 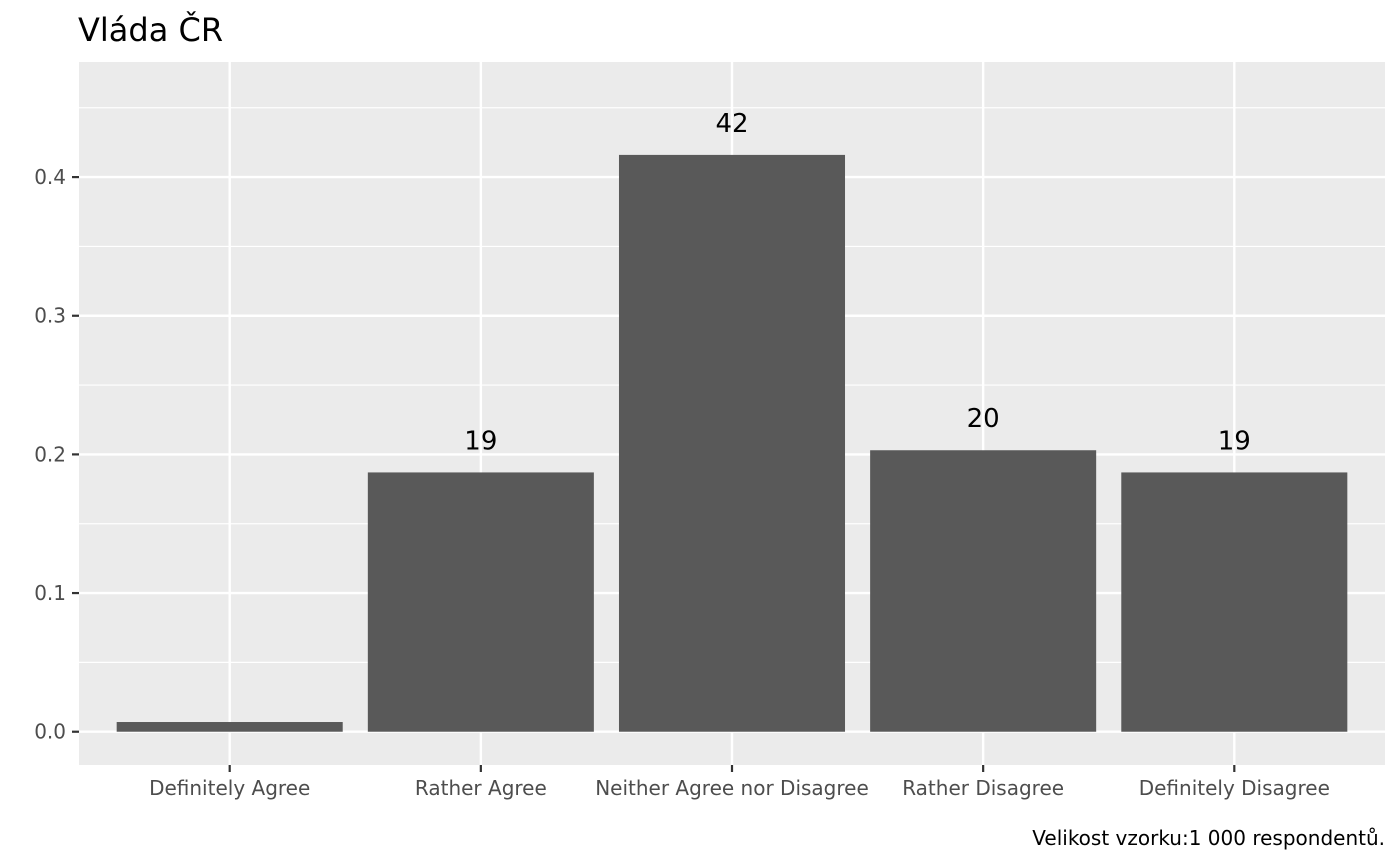 I want to click on y-tick-label: 0.1, so click(x=50, y=593).